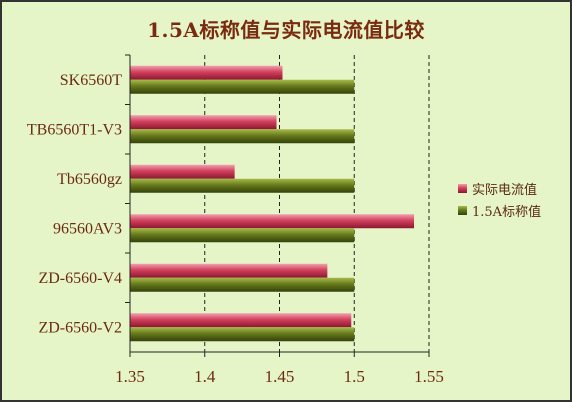 This screenshot has height=402, width=572. What do you see at coordinates (87, 228) in the screenshot?
I see `category-label: 96560AV3` at bounding box center [87, 228].